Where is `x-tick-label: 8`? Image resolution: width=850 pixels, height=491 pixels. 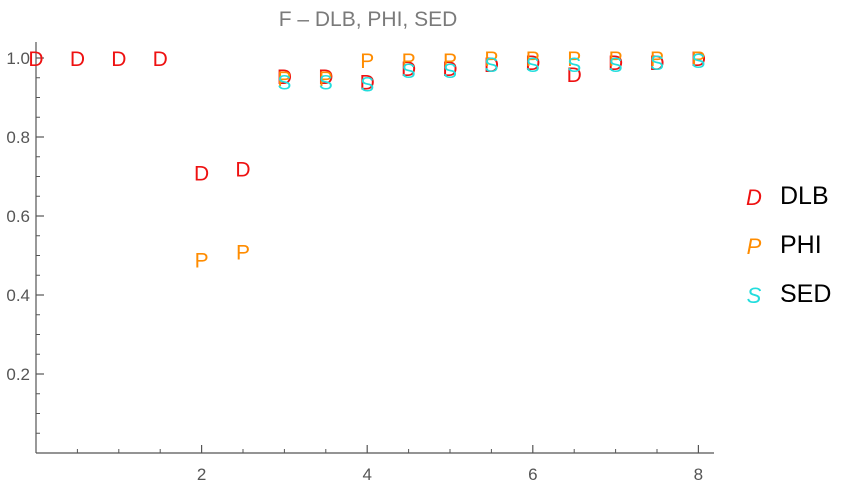 x-tick-label: 8 is located at coordinates (698, 474).